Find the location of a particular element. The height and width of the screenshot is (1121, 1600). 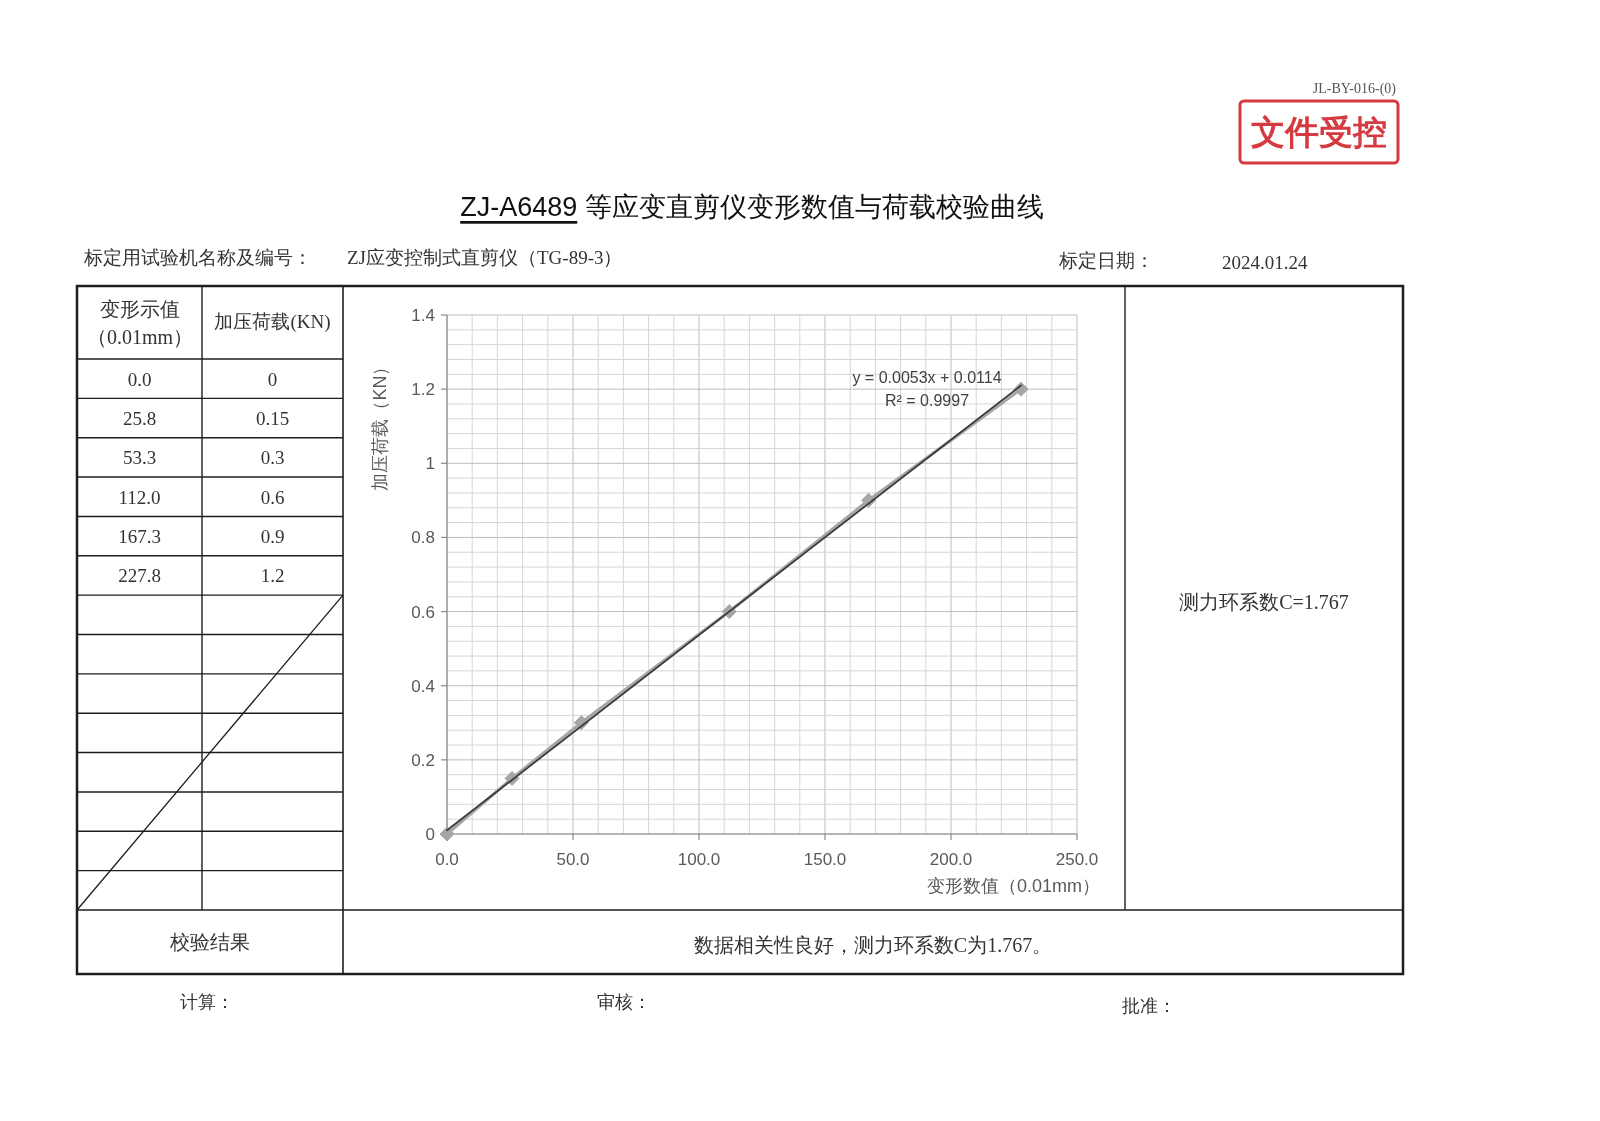

y-tick-label: 0.6 is located at coordinates (423, 612).